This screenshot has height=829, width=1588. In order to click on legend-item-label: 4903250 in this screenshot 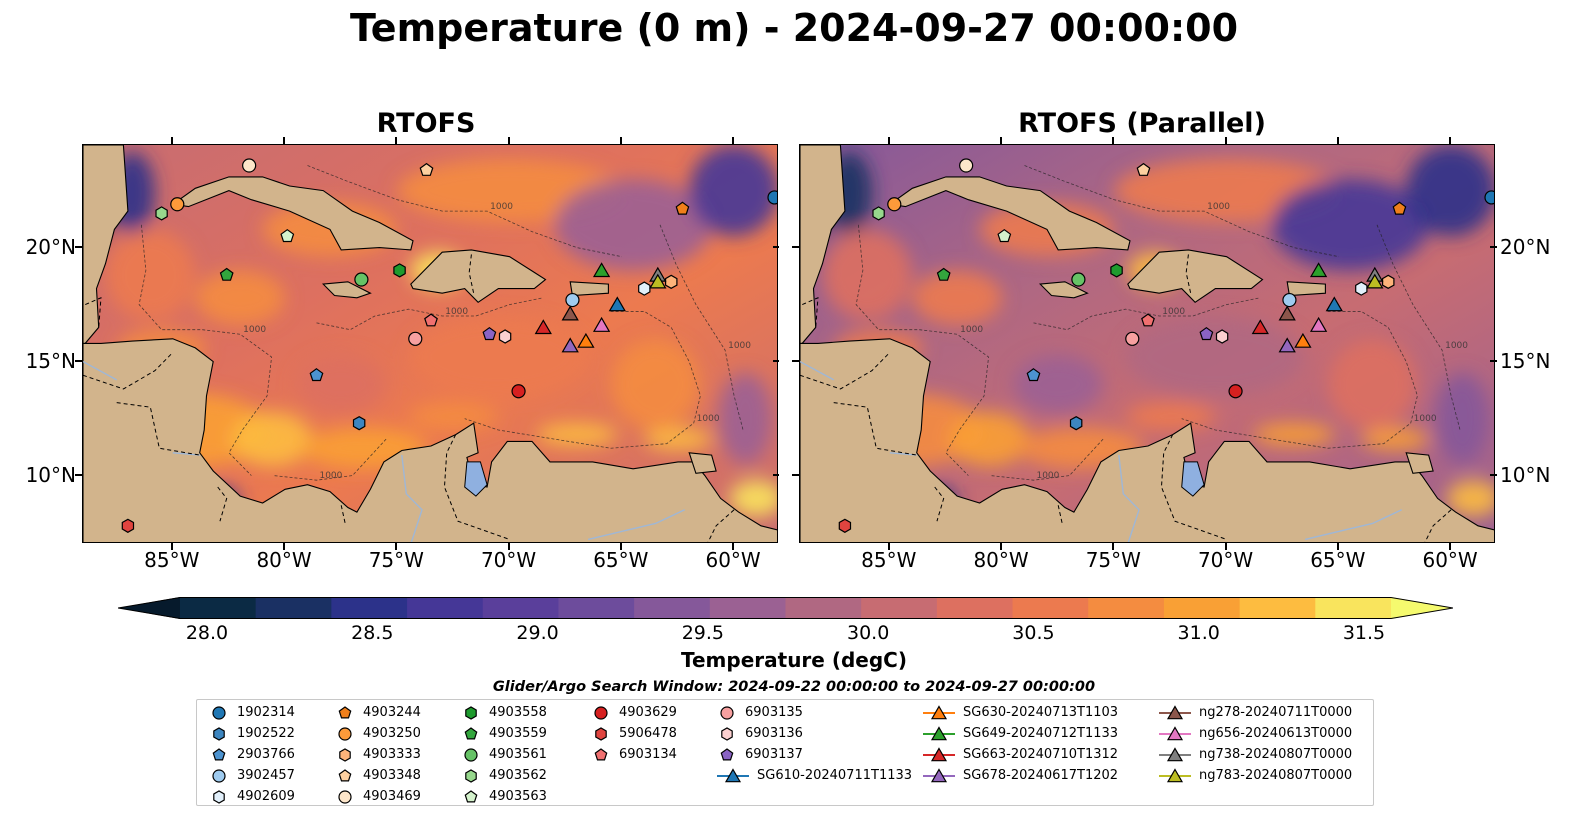, I will do `click(392, 733)`.